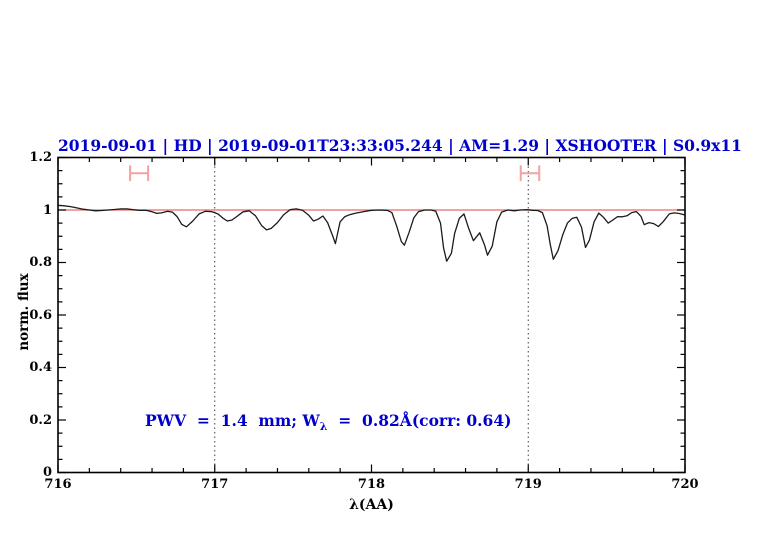  What do you see at coordinates (40, 367) in the screenshot?
I see `y-tick-label: 0.4` at bounding box center [40, 367].